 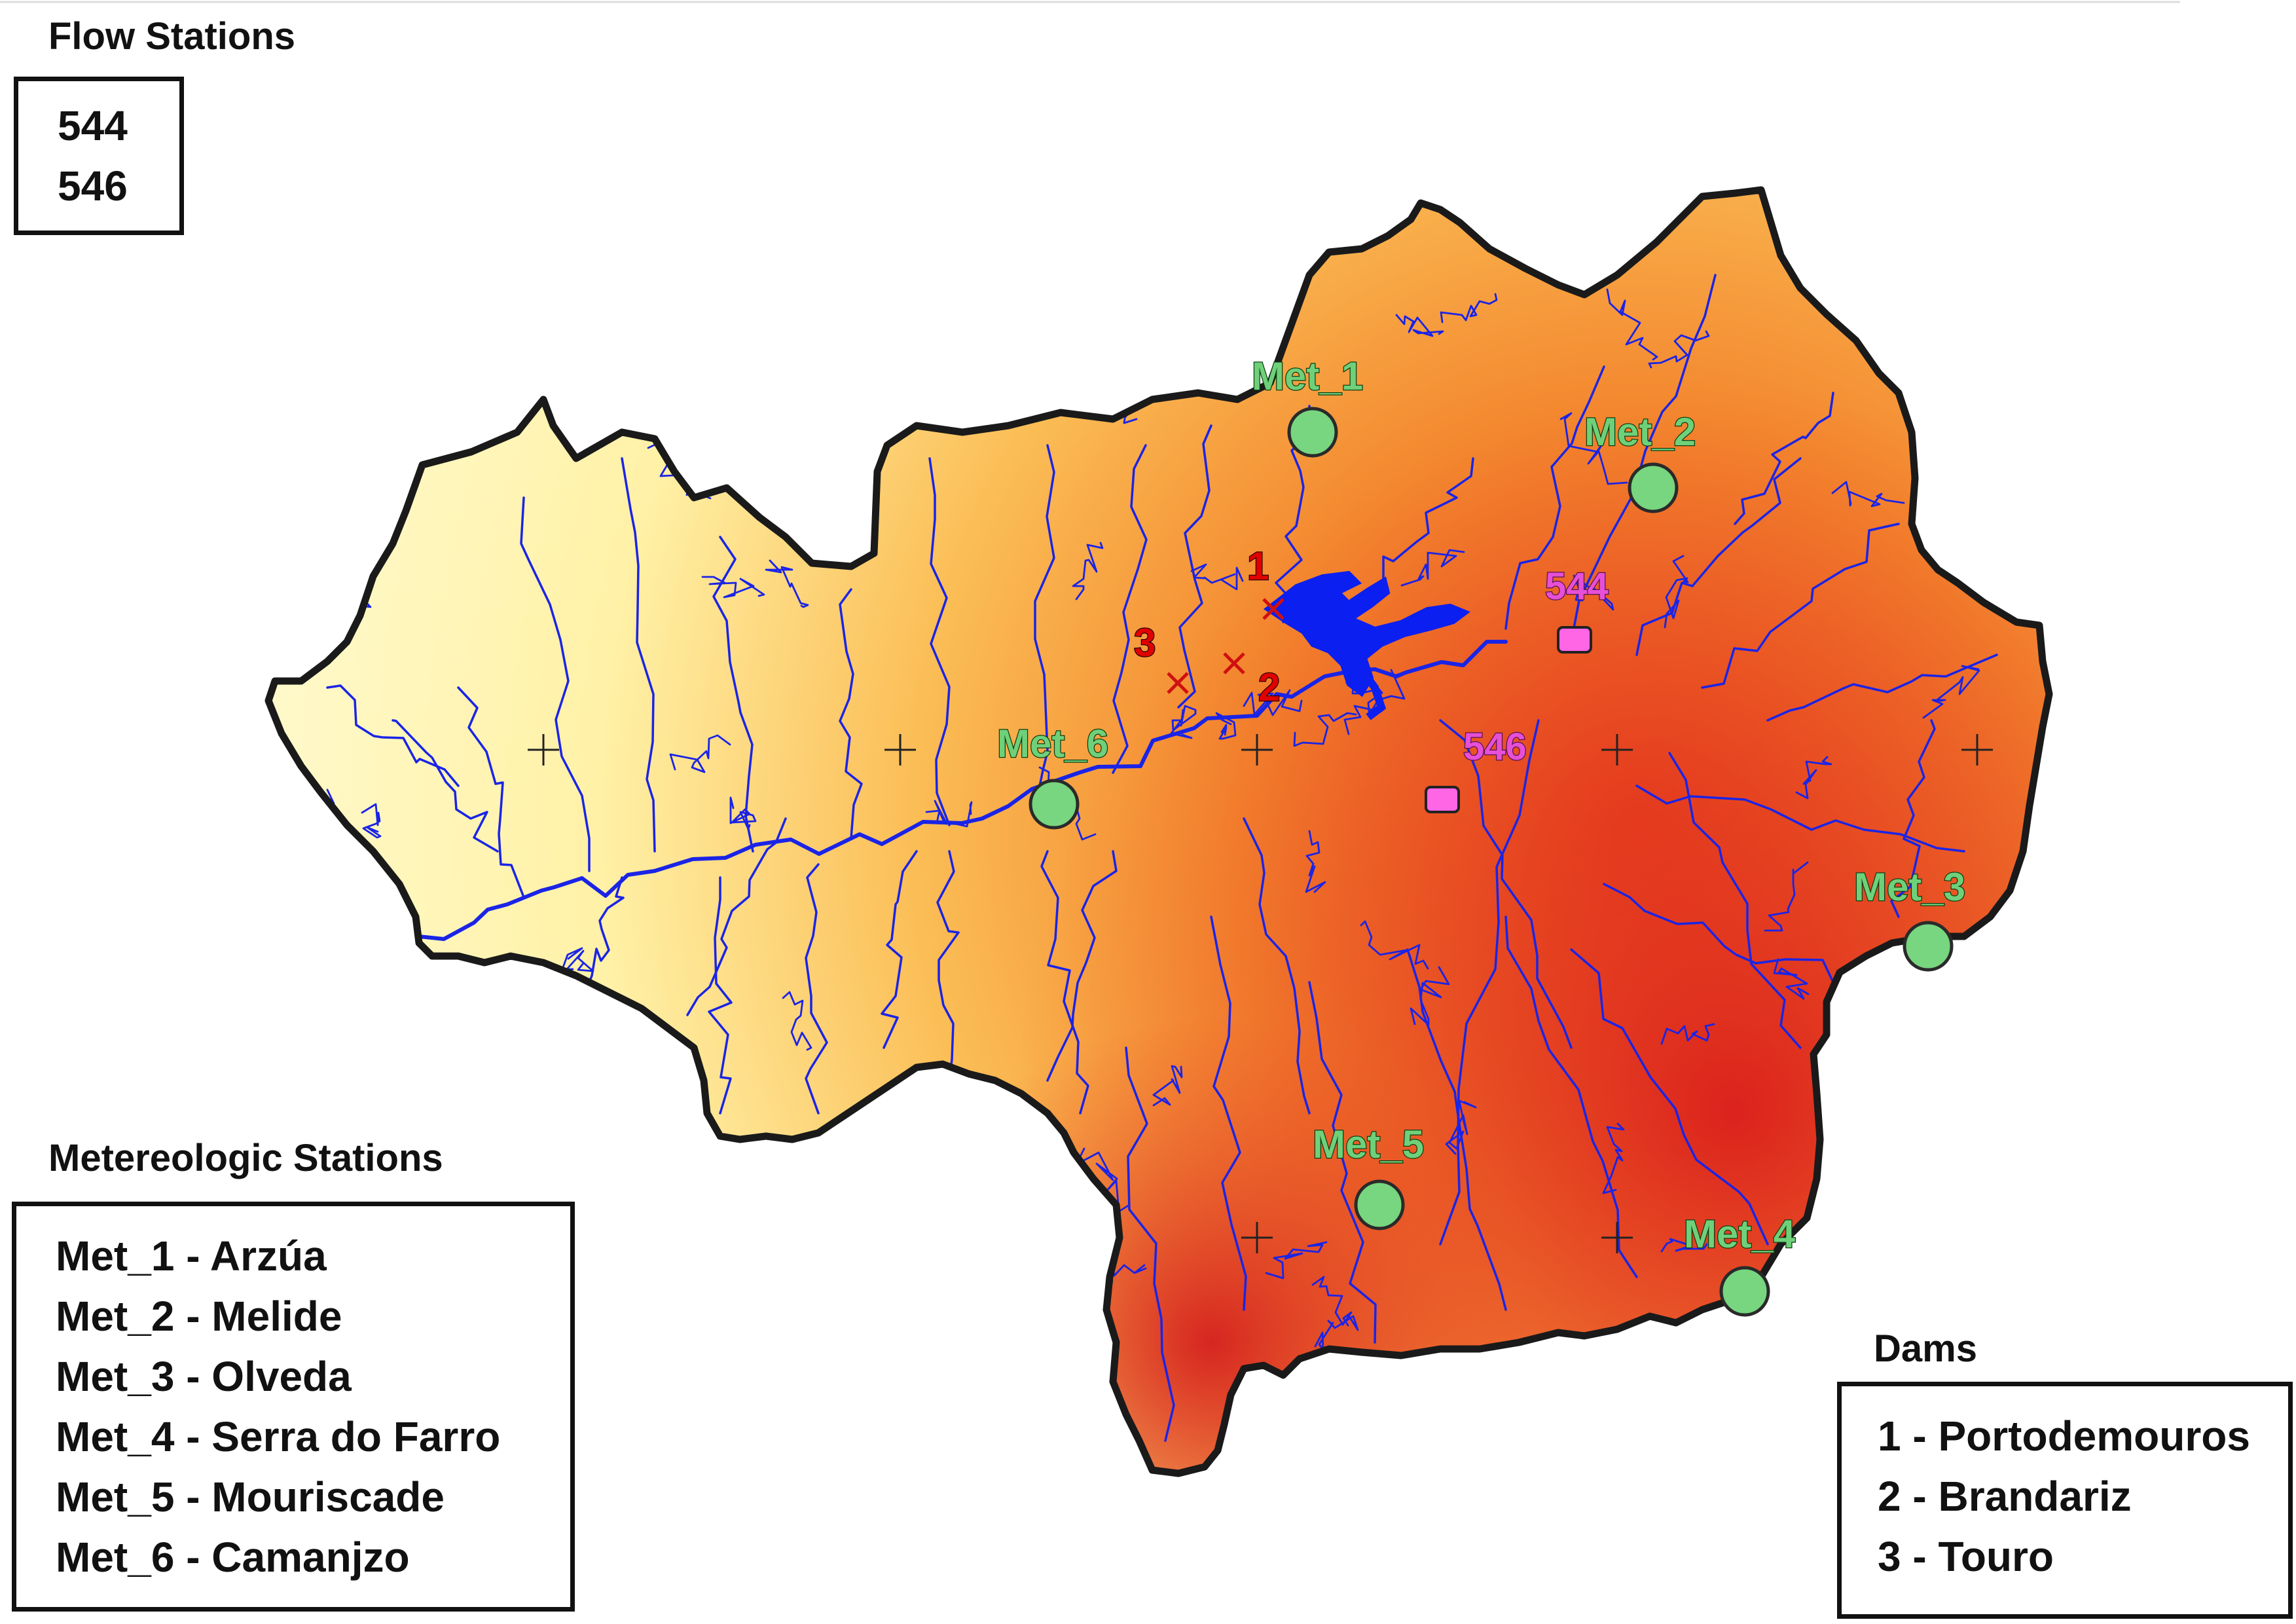 I want to click on dams-legend-item: 1 - Portodemouros, so click(x=2064, y=1436).